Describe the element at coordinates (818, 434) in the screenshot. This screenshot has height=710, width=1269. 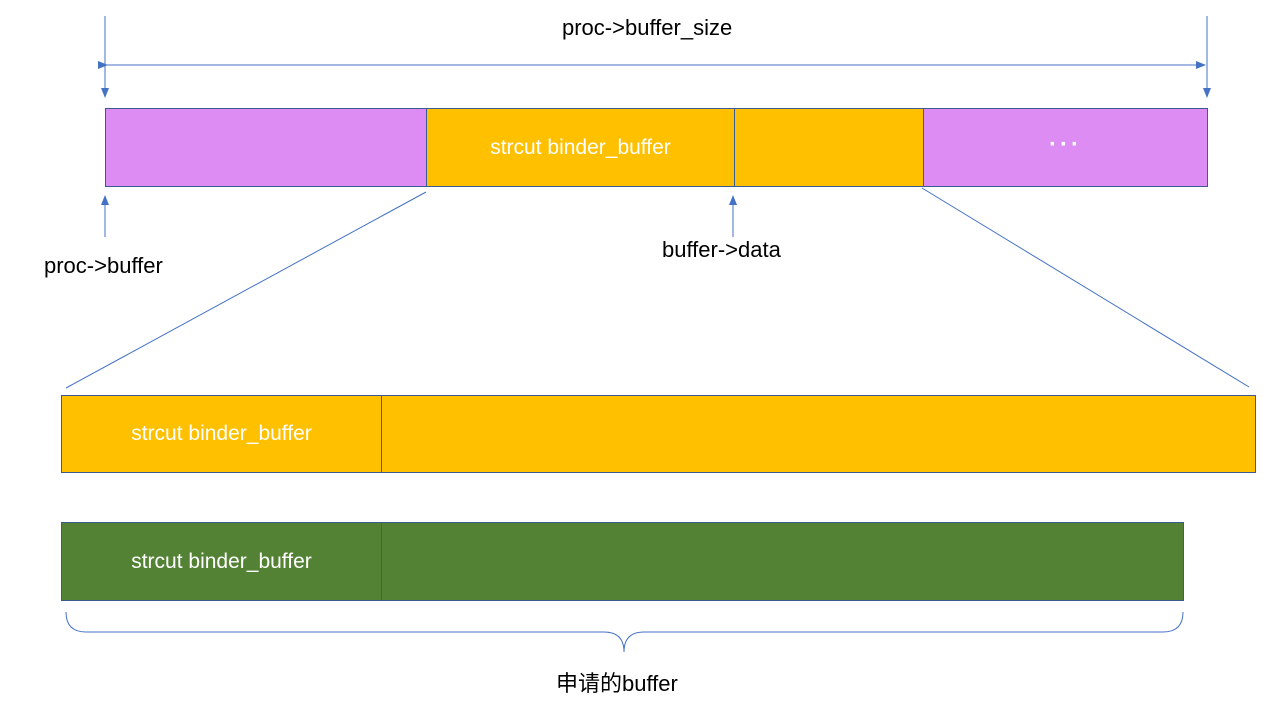
I see `zoom-data-block` at that location.